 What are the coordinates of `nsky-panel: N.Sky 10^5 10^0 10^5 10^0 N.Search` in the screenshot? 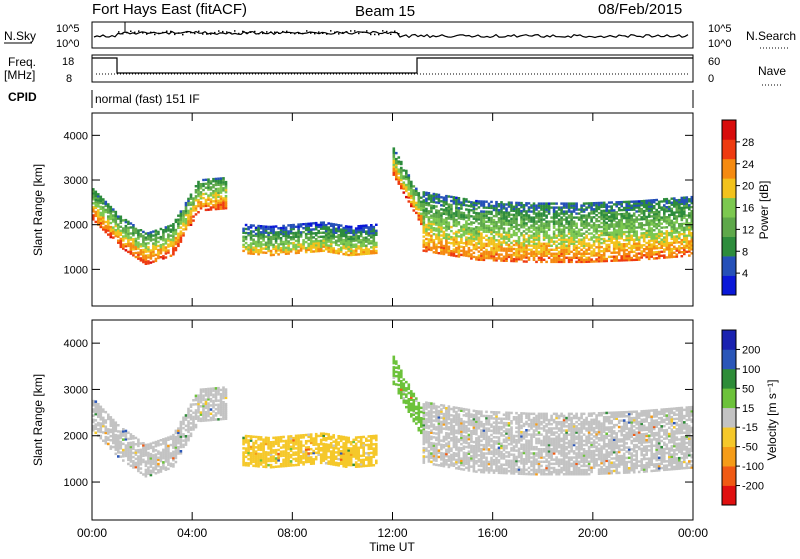 It's located at (400, 36).